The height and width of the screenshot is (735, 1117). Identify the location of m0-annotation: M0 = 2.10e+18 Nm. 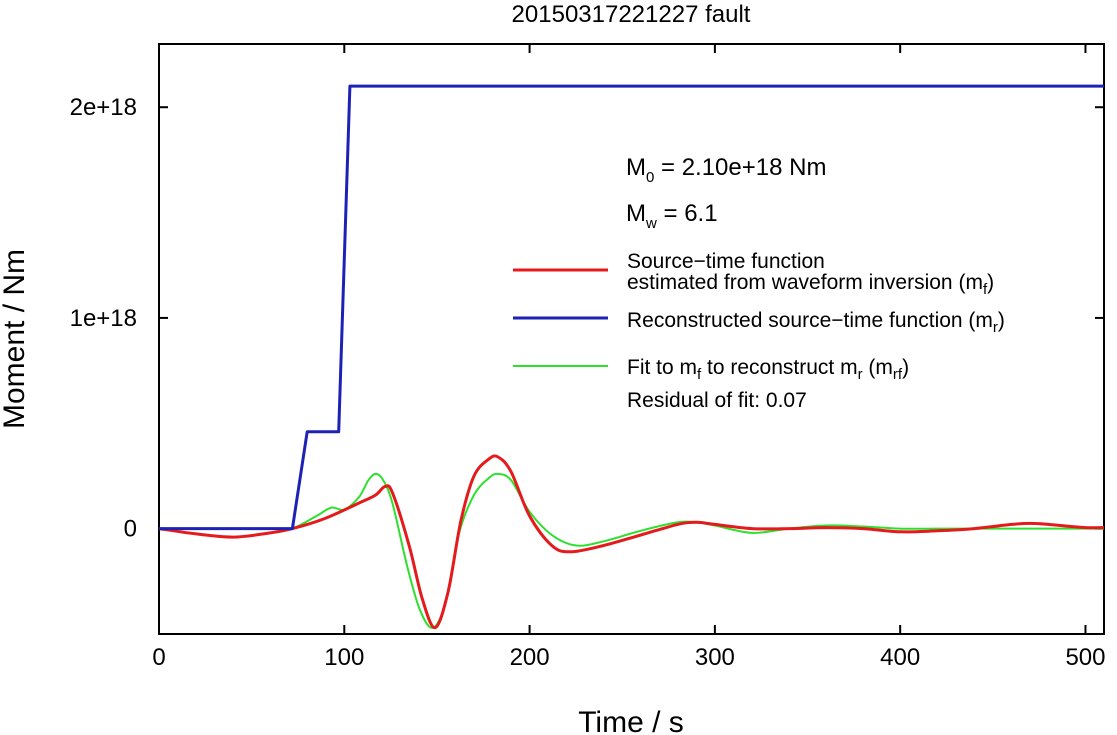
(726, 170).